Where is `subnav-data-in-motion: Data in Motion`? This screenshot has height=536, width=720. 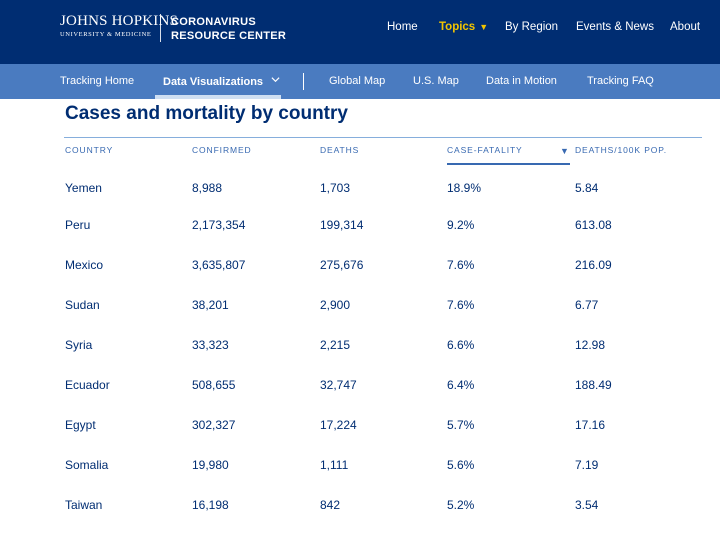
subnav-data-in-motion: Data in Motion is located at coordinates (521, 81).